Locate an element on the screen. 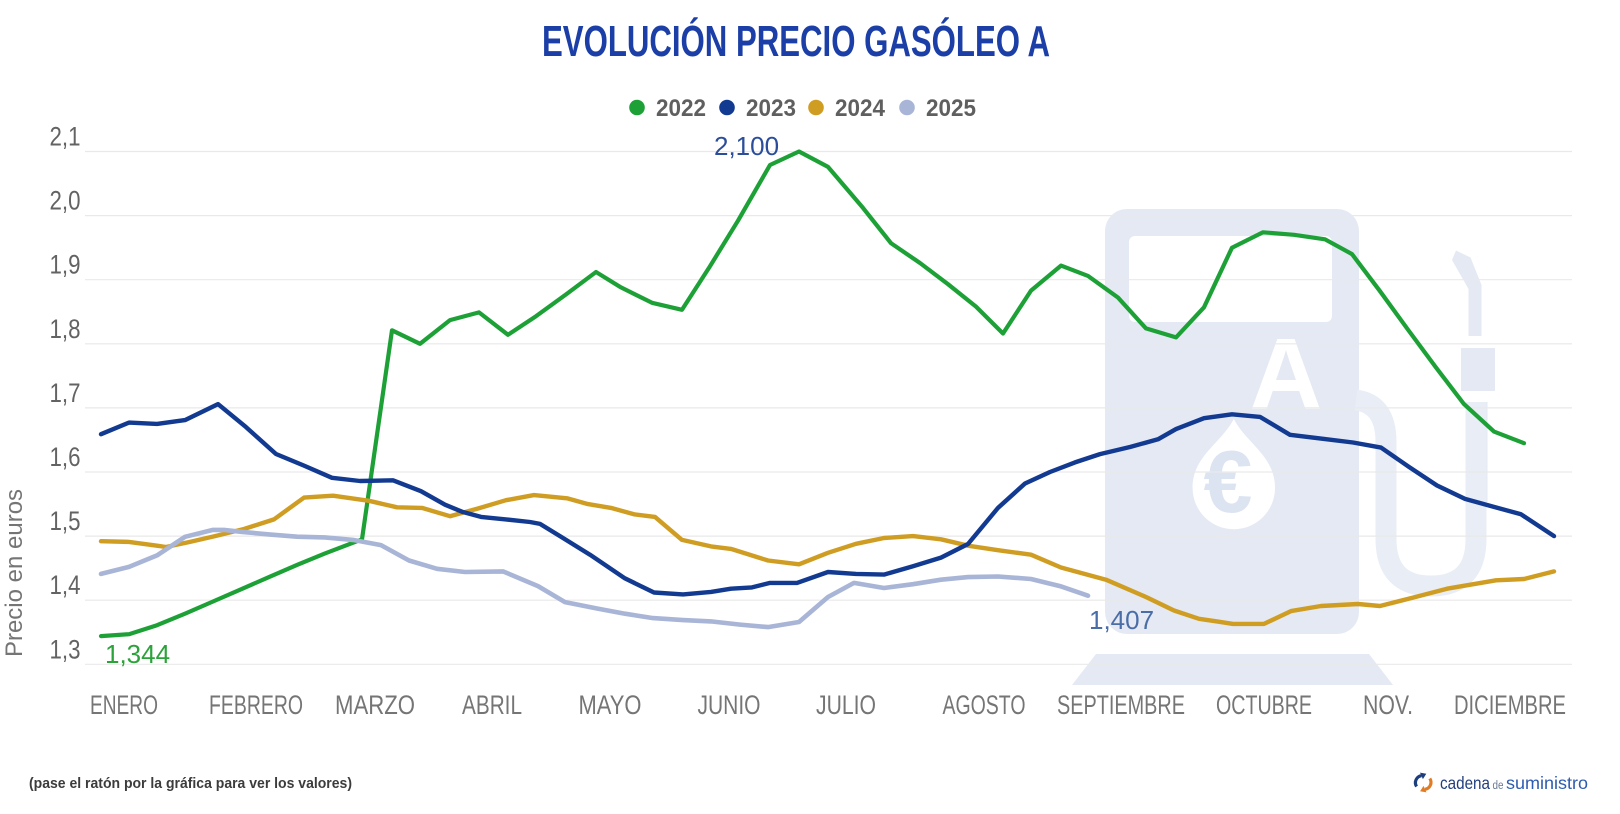  svg-text: 2024 is located at coordinates (860, 108).